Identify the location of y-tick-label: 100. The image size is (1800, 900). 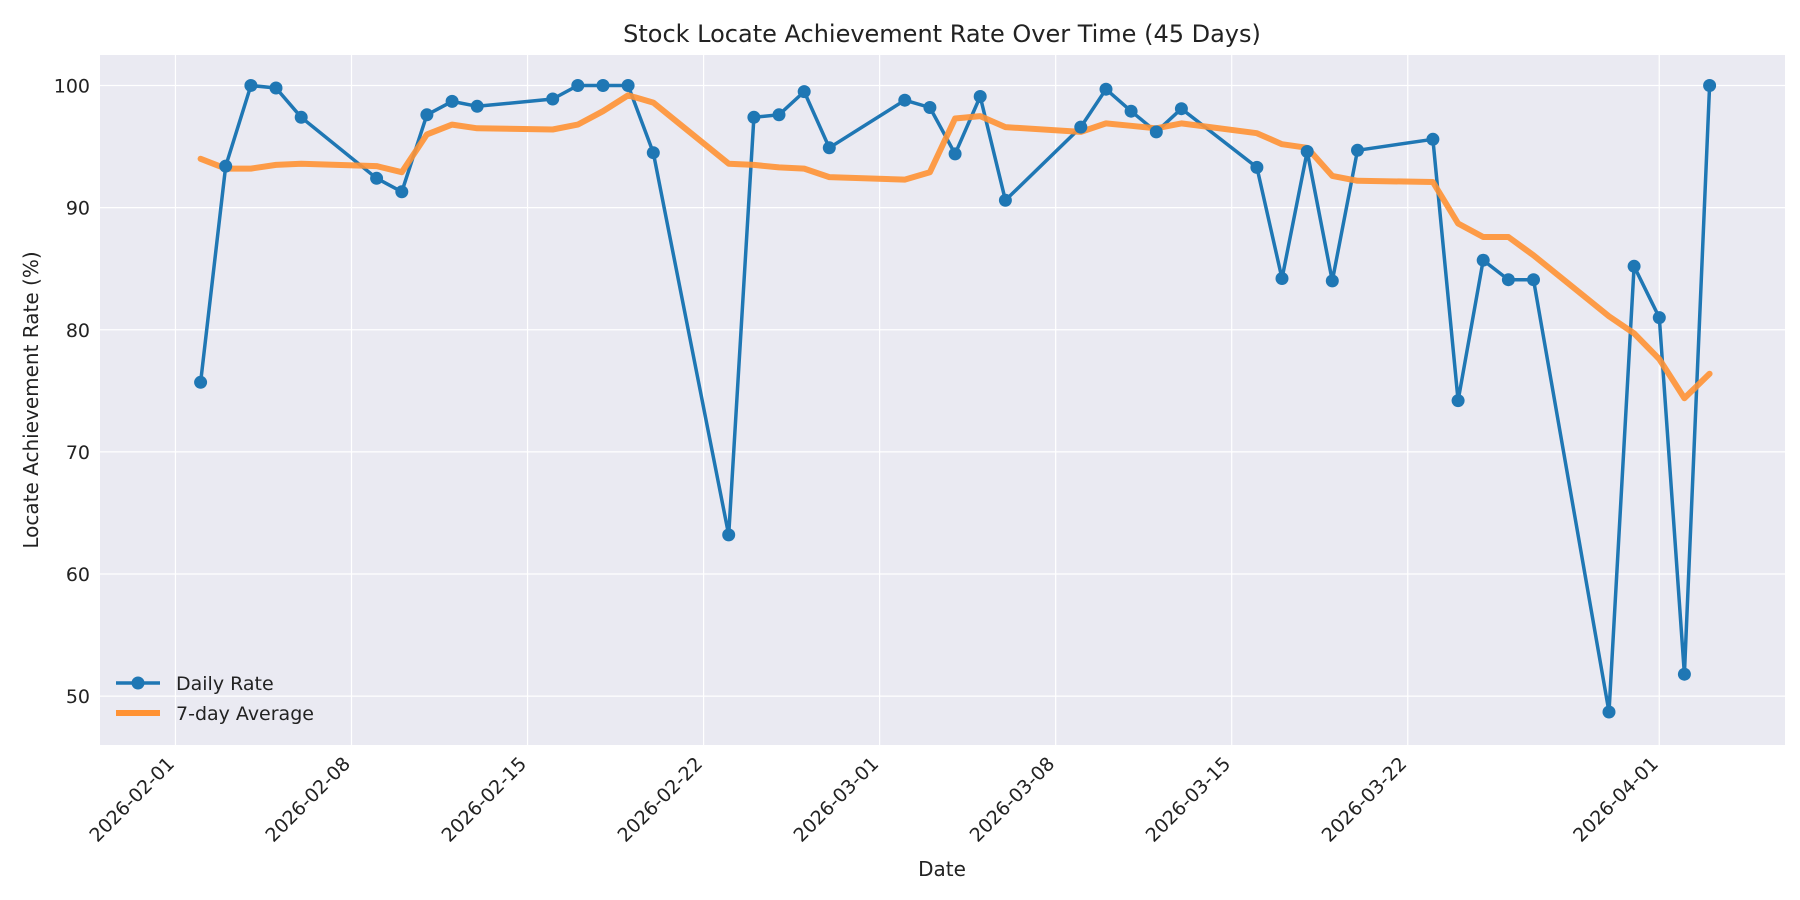
(72, 87).